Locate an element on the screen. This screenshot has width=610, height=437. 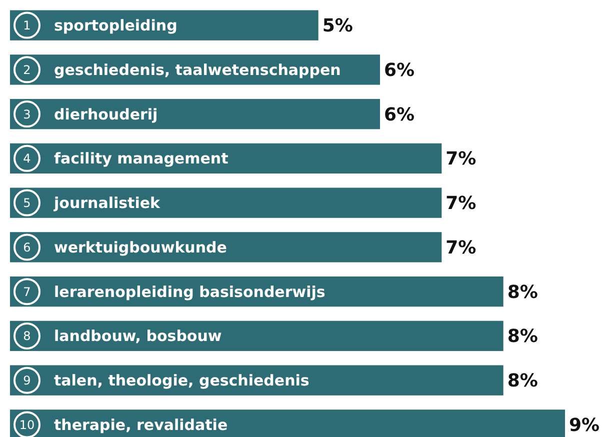
annotation: 10 is located at coordinates (27, 425).